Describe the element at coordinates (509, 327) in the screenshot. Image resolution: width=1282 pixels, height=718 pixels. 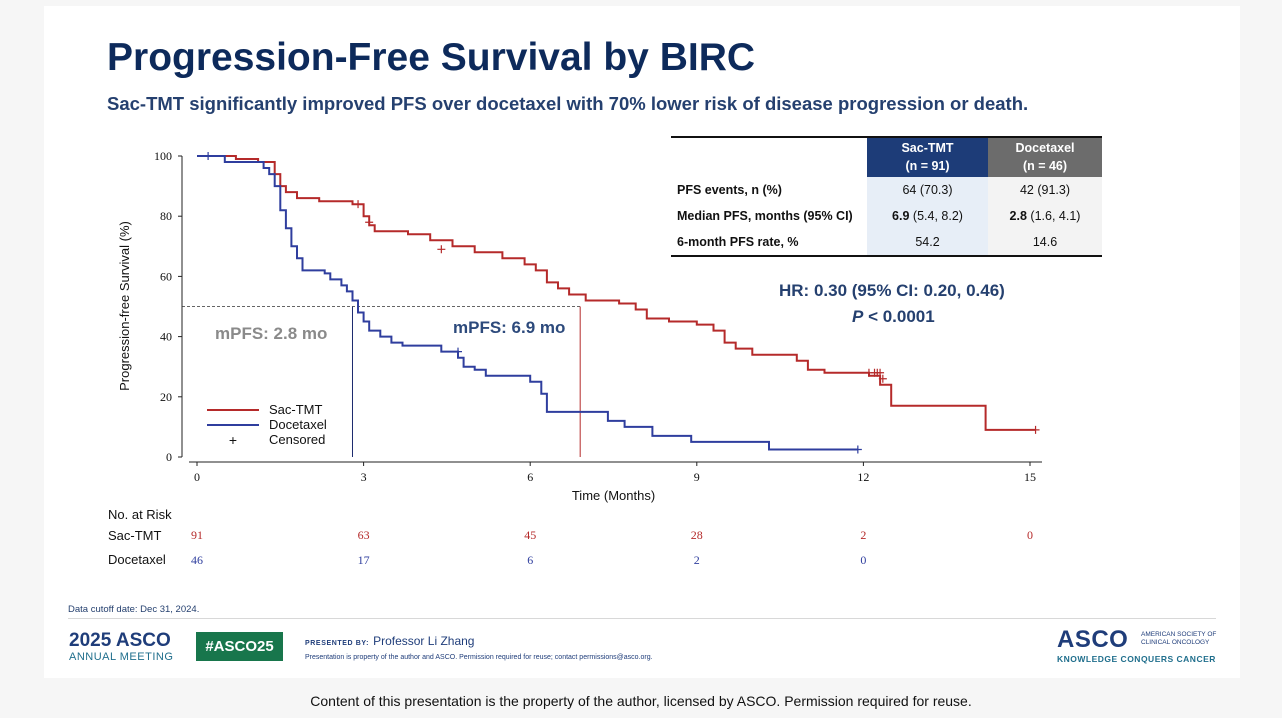
I see `median-annotation-sac-tmt: mPFS: 6.9 mo` at that location.